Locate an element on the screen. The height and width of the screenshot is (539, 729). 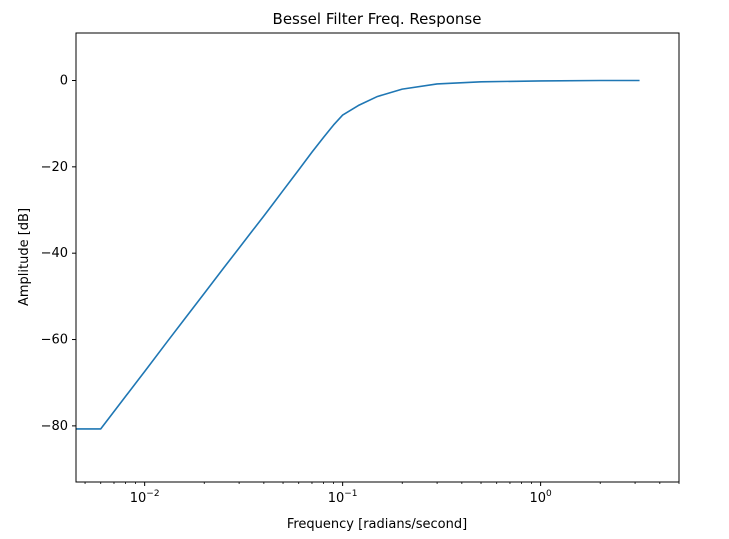
y-tick-label: −60 is located at coordinates (54, 340).